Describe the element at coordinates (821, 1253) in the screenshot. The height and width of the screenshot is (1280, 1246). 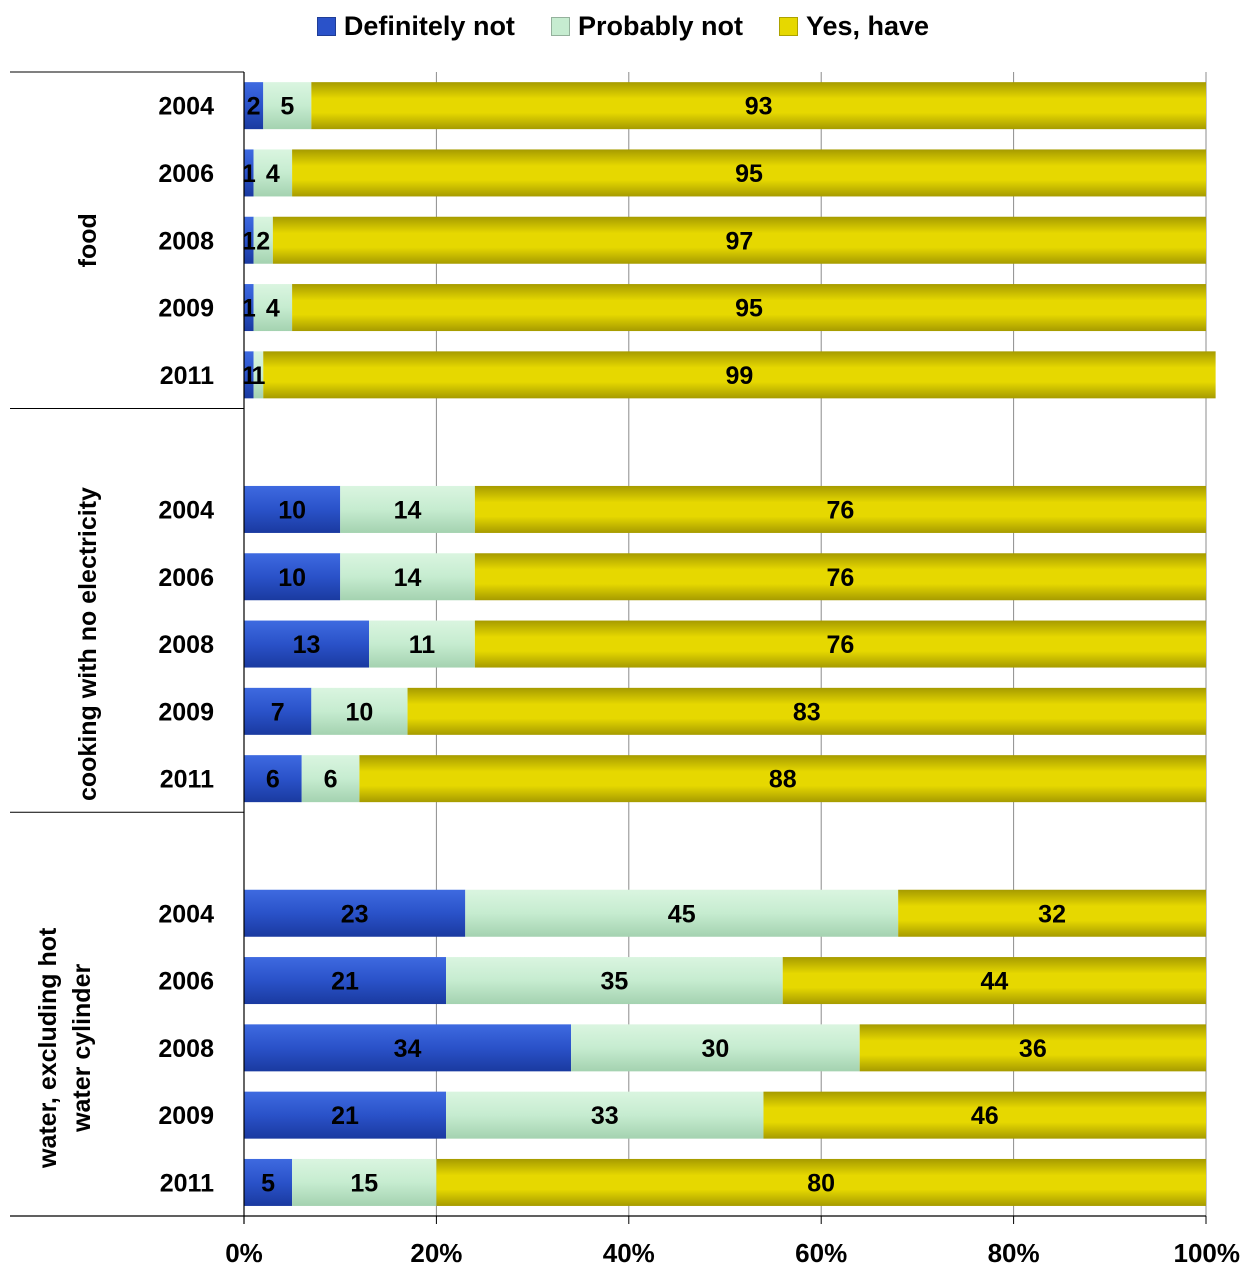
I see `x-tick-label: 60%` at that location.